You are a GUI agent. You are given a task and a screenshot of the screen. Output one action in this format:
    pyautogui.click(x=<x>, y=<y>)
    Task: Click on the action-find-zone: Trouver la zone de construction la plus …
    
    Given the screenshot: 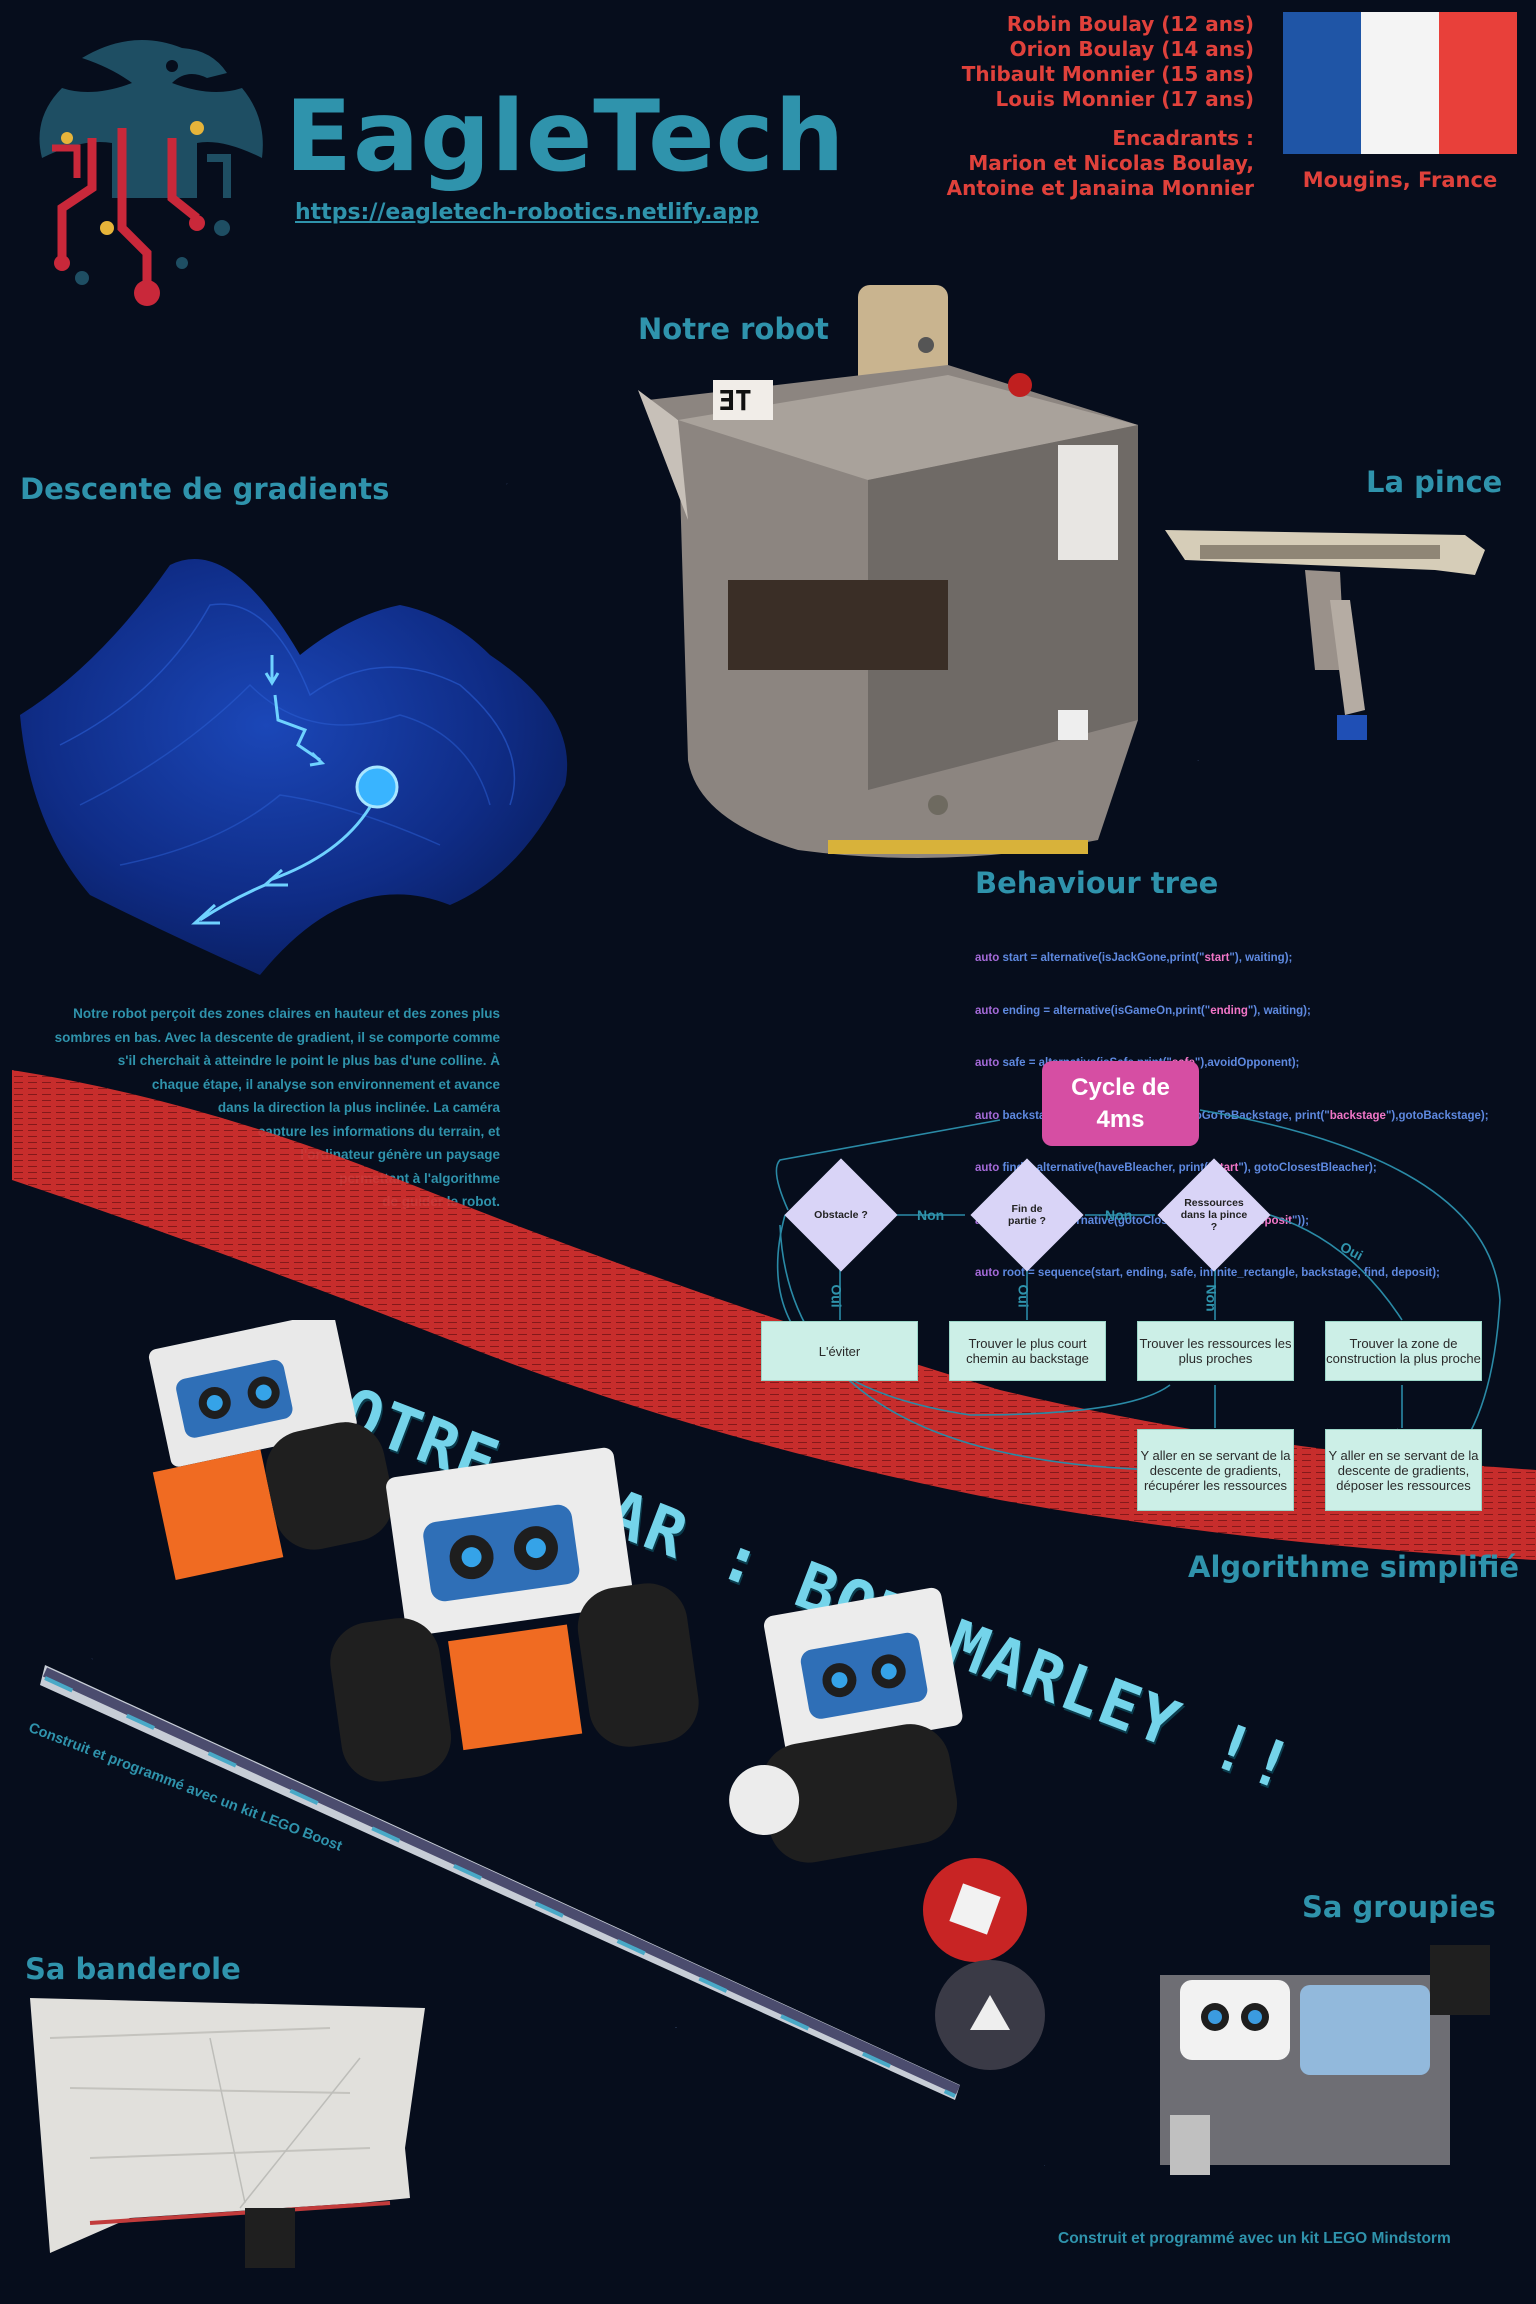 What is the action you would take?
    pyautogui.click(x=1403, y=1351)
    